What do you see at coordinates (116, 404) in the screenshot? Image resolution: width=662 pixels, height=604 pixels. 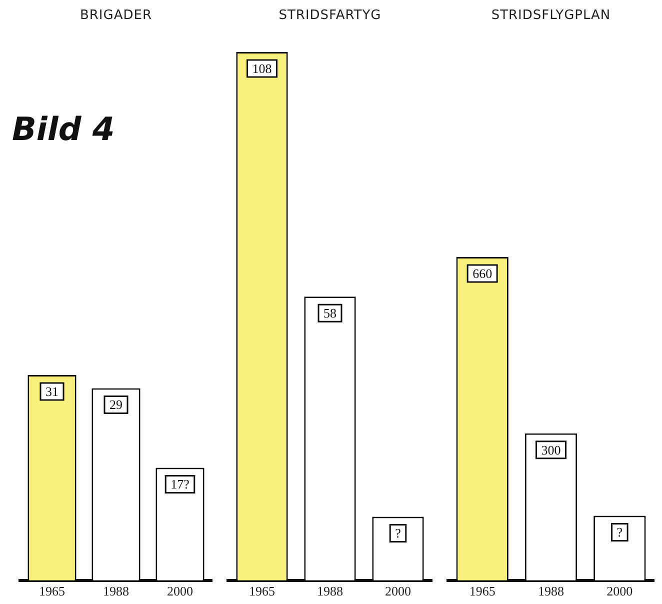 I see `data-label: 29` at bounding box center [116, 404].